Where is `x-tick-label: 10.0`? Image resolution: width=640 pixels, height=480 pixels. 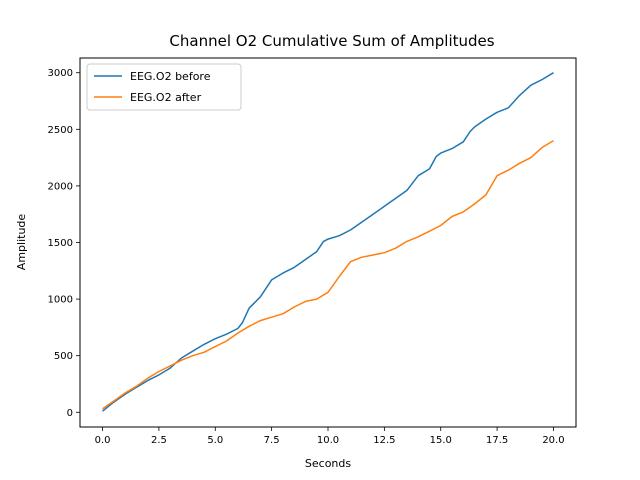 x-tick-label: 10.0 is located at coordinates (328, 440).